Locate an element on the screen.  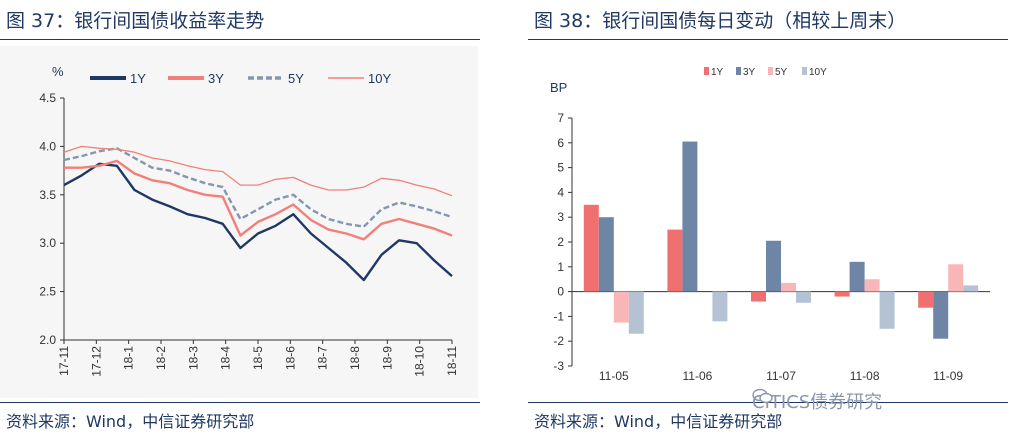
left-x-tick-label: 17-11 is located at coordinates (64, 361).